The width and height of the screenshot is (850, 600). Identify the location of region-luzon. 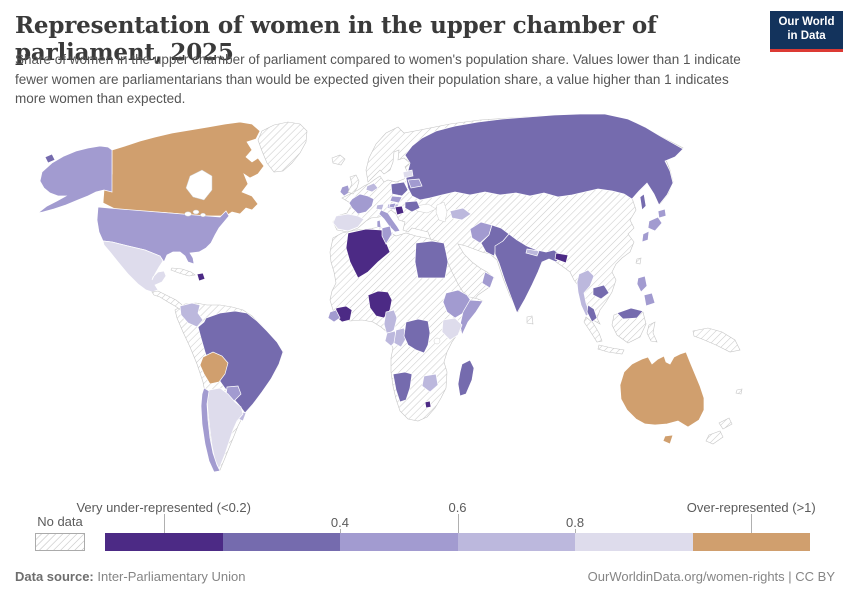
(642, 284).